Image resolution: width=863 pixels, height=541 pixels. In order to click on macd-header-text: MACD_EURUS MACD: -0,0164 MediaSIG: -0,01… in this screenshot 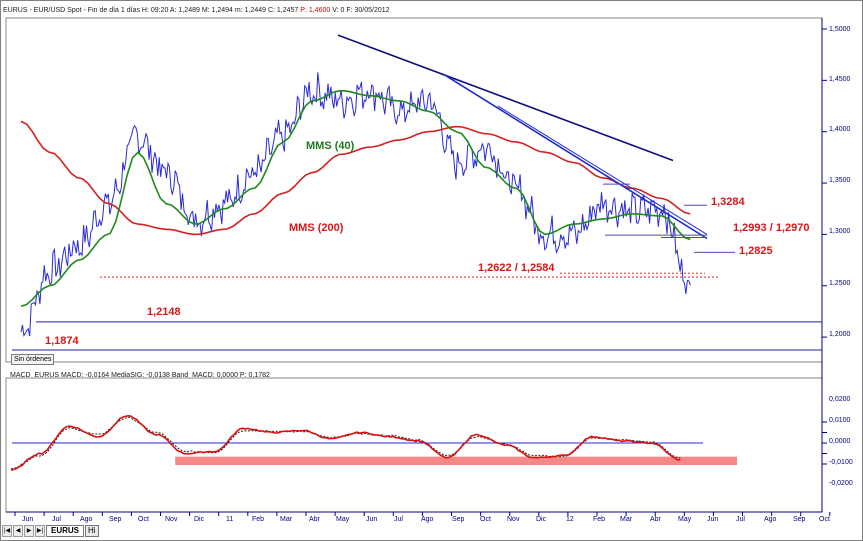, I will do `click(140, 375)`.